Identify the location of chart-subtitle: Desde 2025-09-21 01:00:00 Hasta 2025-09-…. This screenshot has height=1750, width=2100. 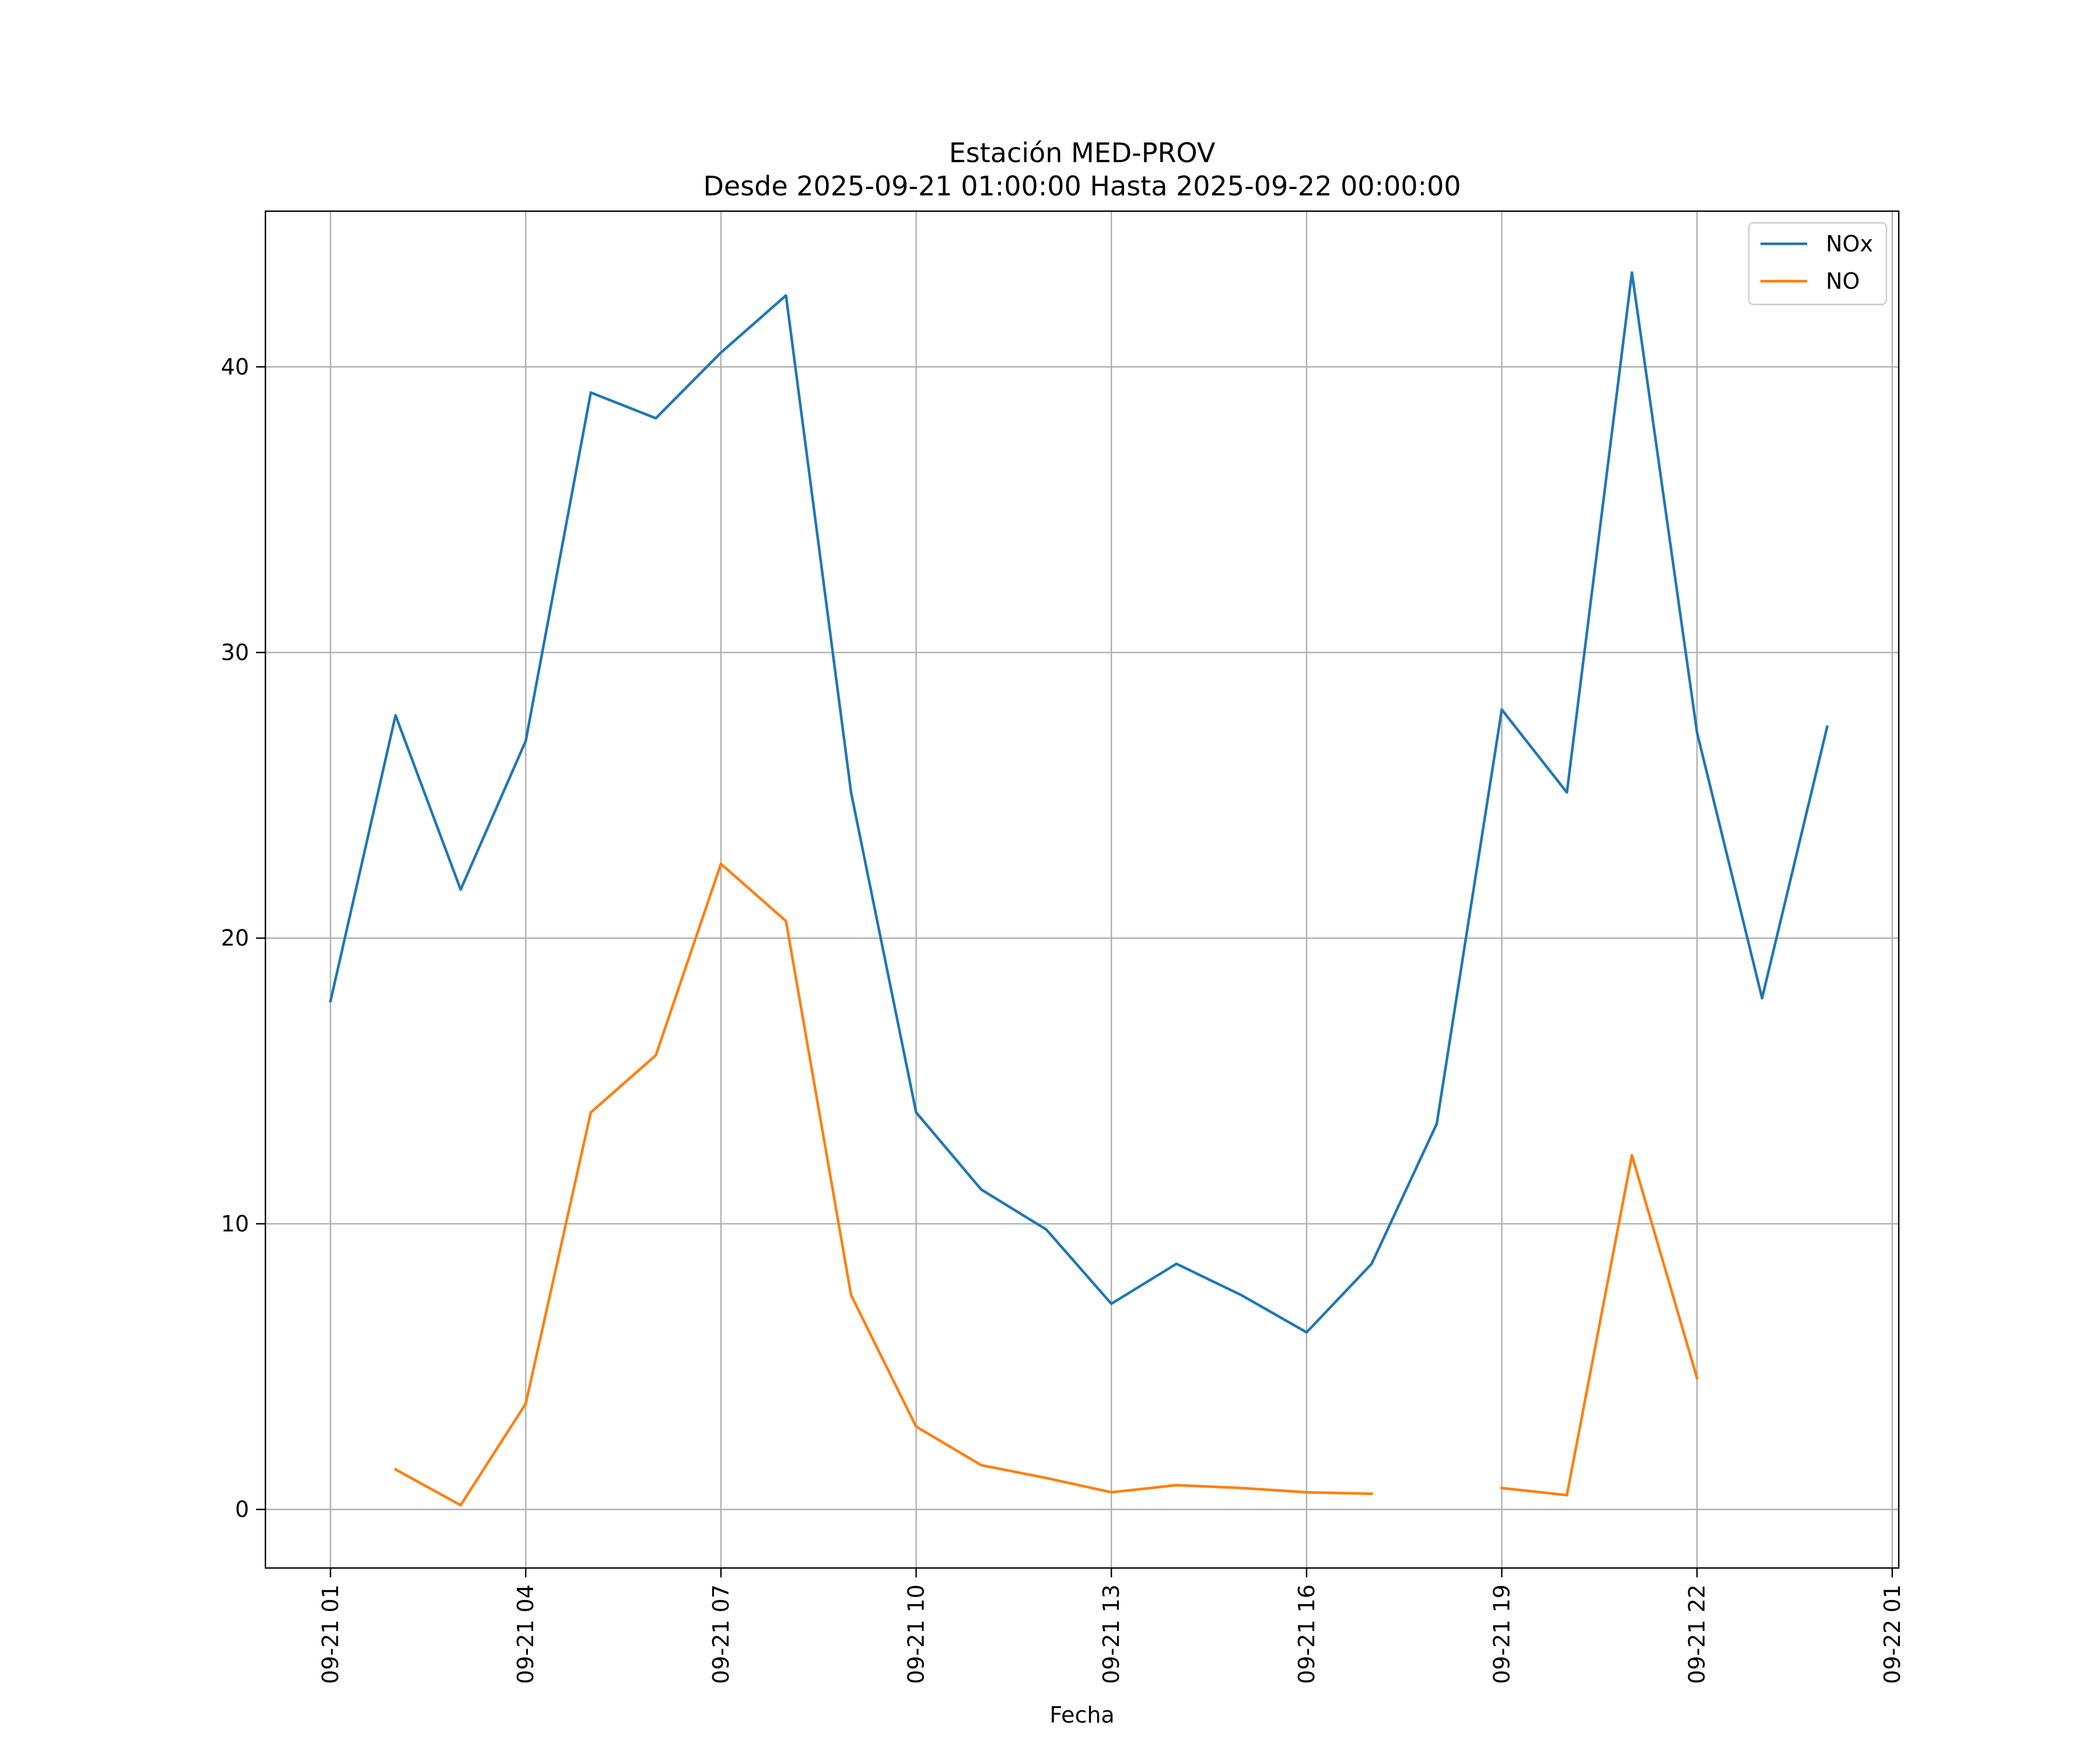
(1082, 186).